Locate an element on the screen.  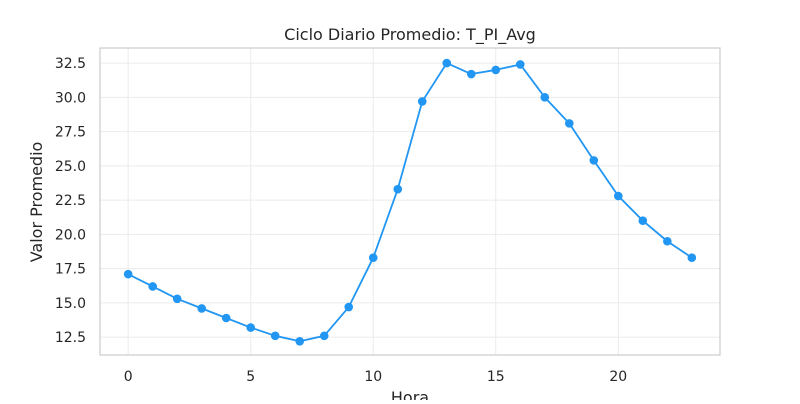
y-axis-label: Valor Promedio is located at coordinates (36, 202).